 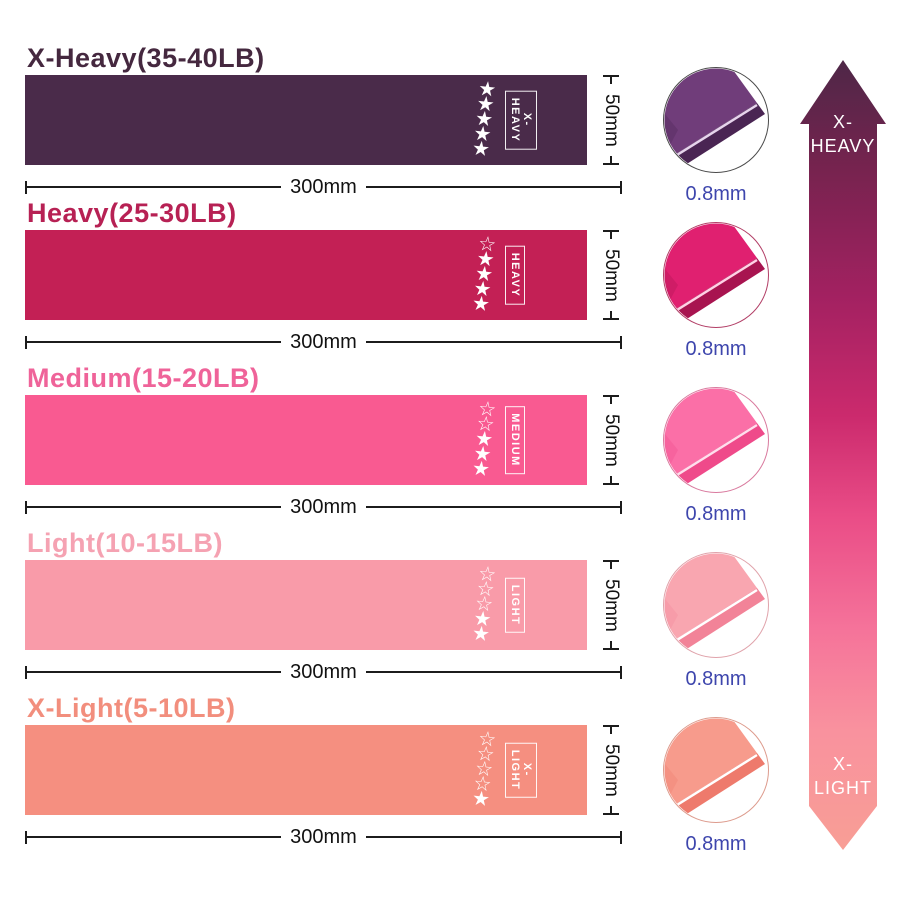 What do you see at coordinates (132, 213) in the screenshot?
I see `row-title: Heavy(25-30LB)` at bounding box center [132, 213].